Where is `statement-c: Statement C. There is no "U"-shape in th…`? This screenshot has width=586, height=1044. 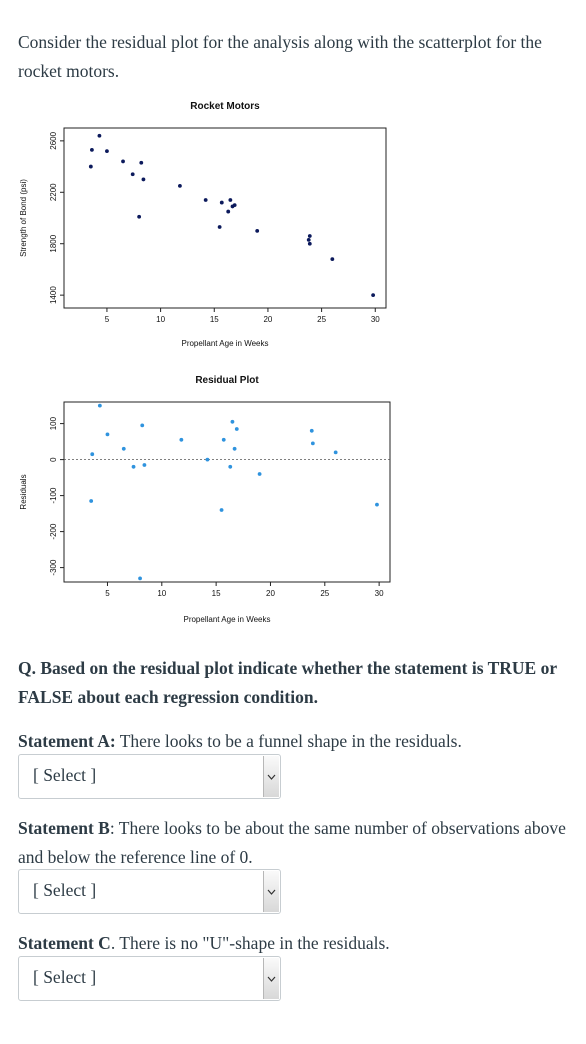
statement-c: Statement C. There is no "U"-shape in th… is located at coordinates (296, 943).